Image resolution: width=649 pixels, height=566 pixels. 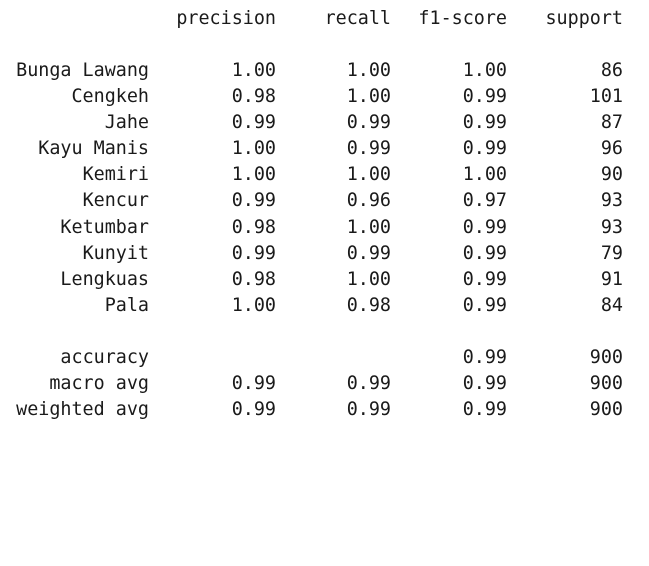 What do you see at coordinates (368, 305) in the screenshot?
I see `recall-value: 0.98` at bounding box center [368, 305].